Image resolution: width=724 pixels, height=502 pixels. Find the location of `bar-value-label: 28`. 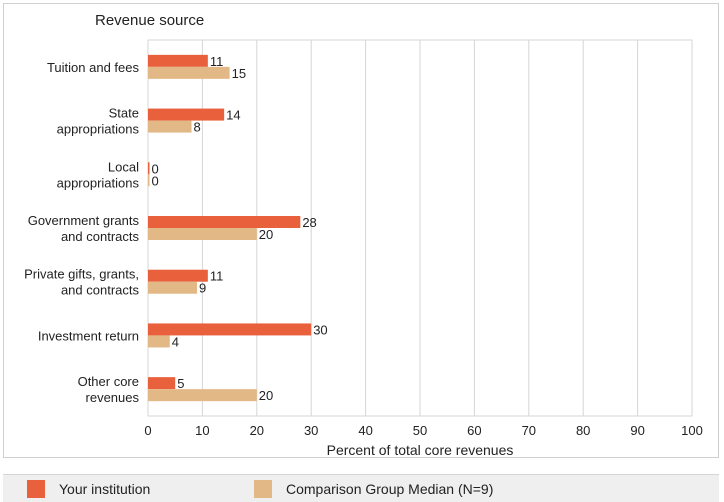

bar-value-label: 28 is located at coordinates (309, 222).